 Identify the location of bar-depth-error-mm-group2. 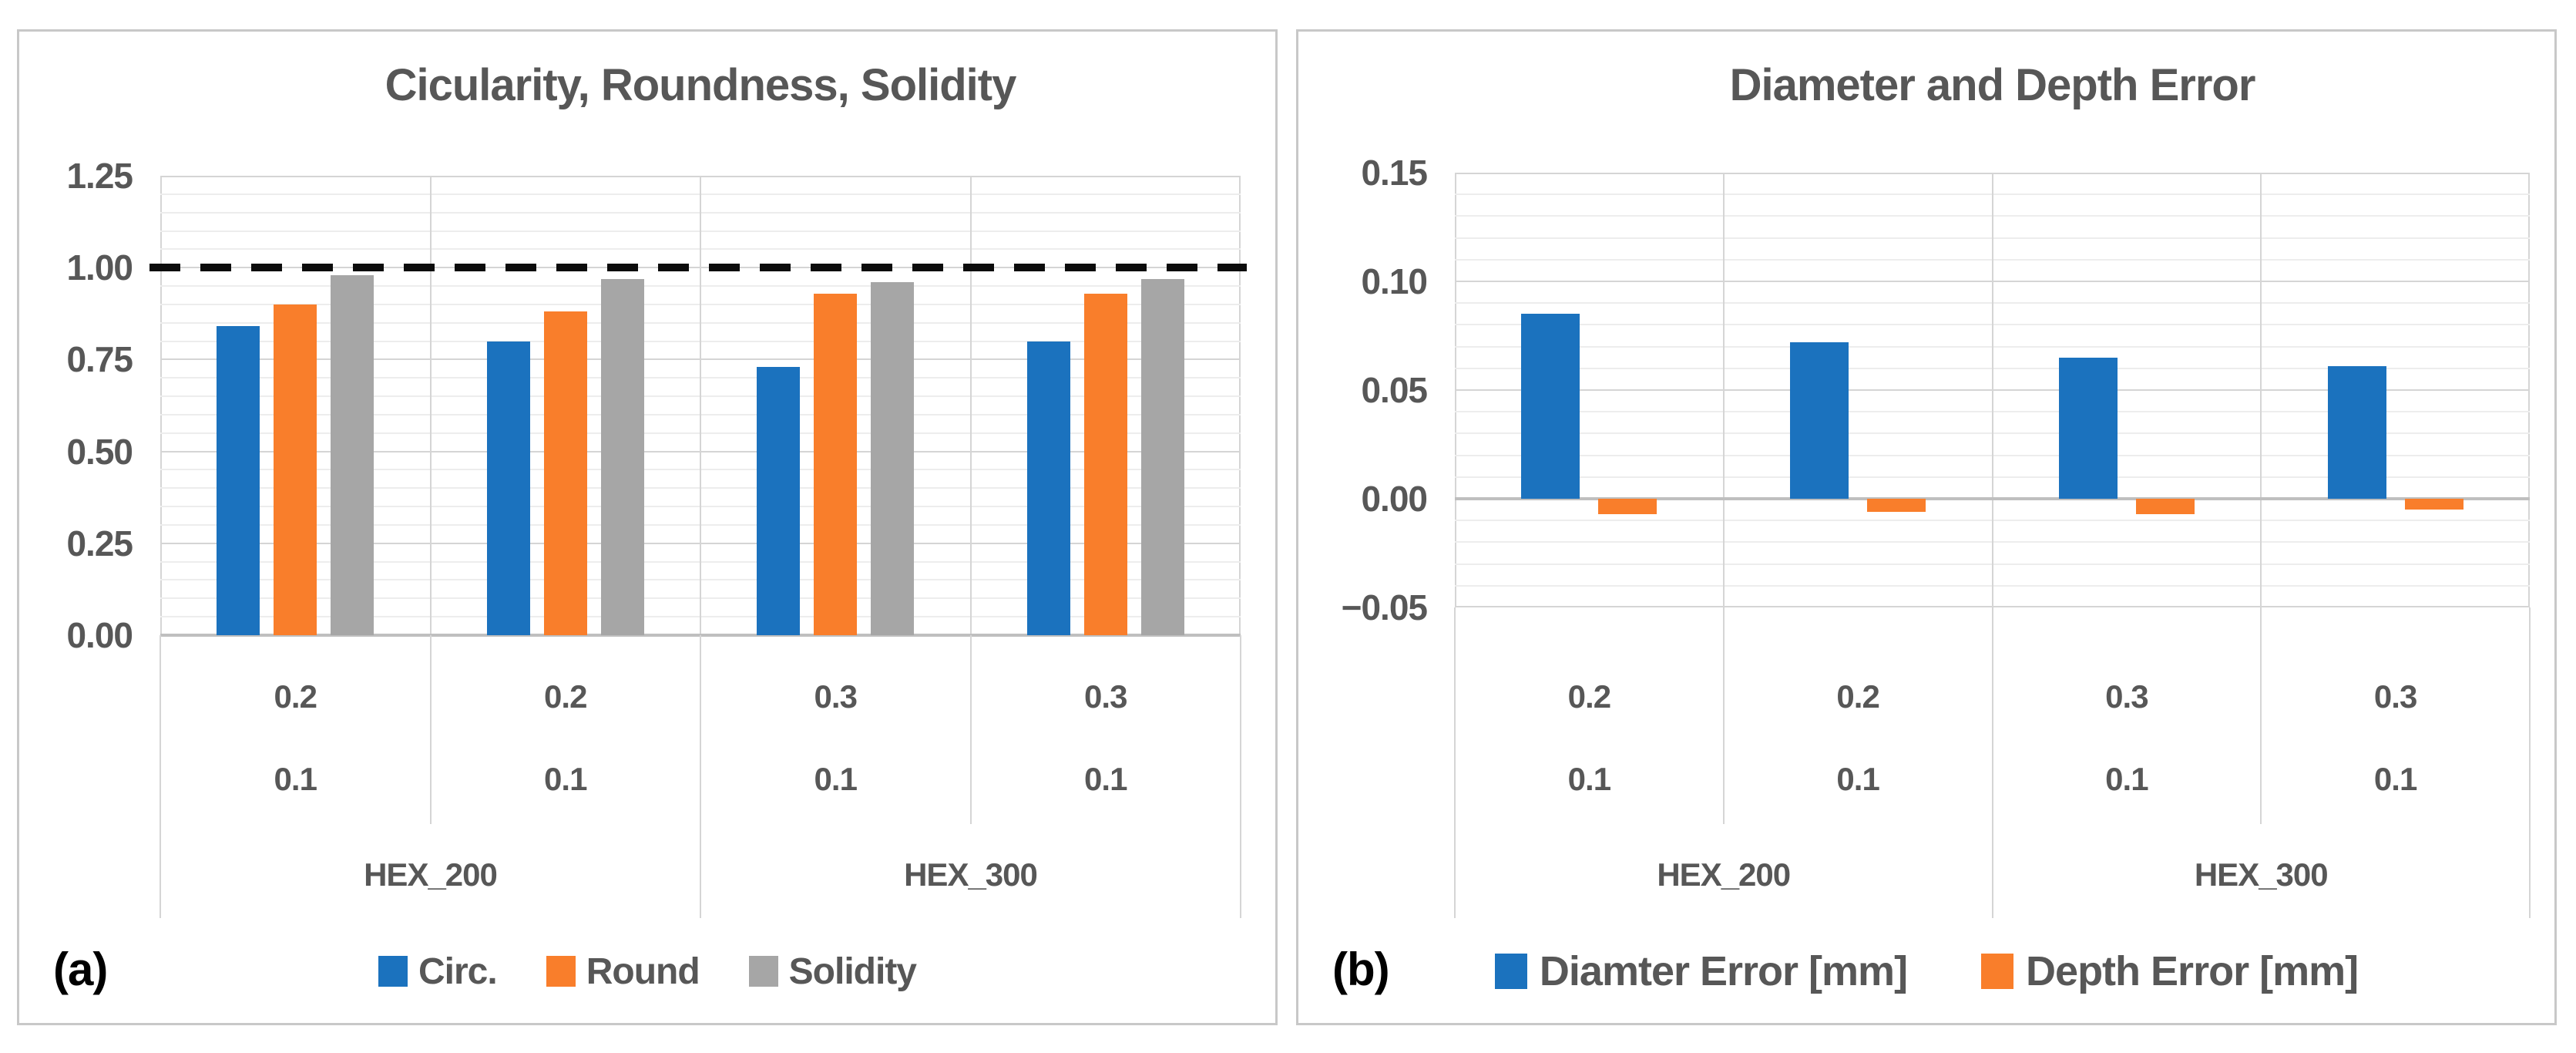
(1896, 505).